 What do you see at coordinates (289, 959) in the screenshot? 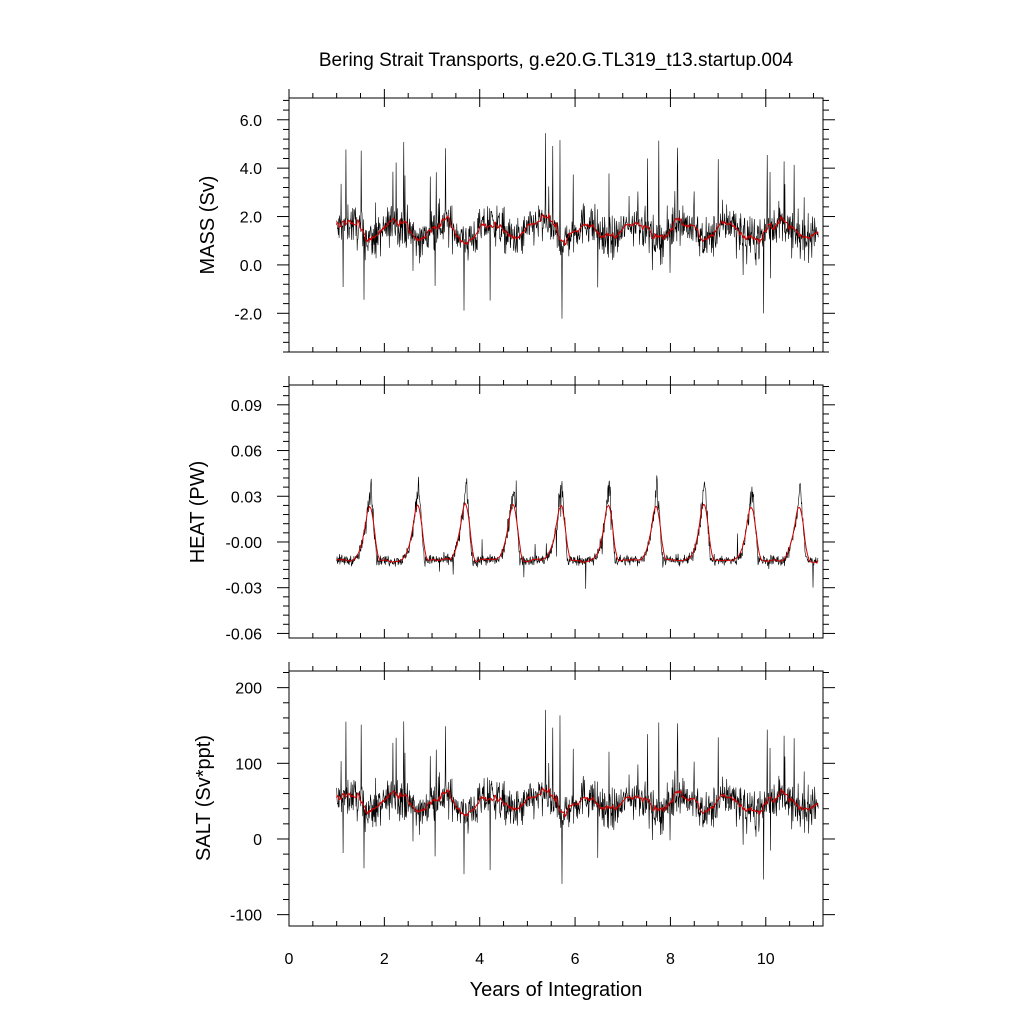
I see `x-tick-label: 0` at bounding box center [289, 959].